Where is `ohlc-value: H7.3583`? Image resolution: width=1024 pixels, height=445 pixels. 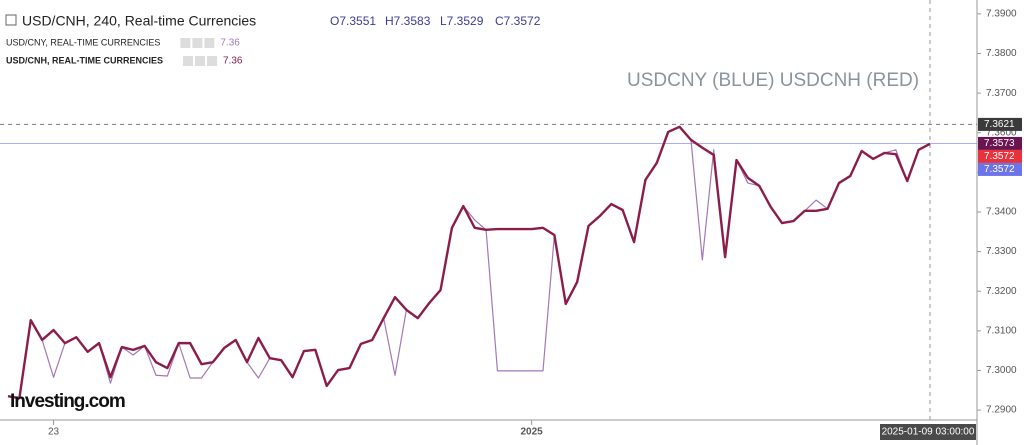
ohlc-value: H7.3583 is located at coordinates (408, 21).